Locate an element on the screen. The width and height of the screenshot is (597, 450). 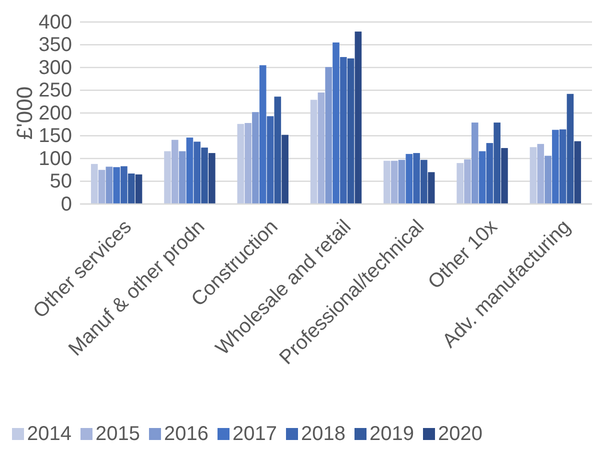
y-tick-label: 50 is located at coordinates (61, 181).